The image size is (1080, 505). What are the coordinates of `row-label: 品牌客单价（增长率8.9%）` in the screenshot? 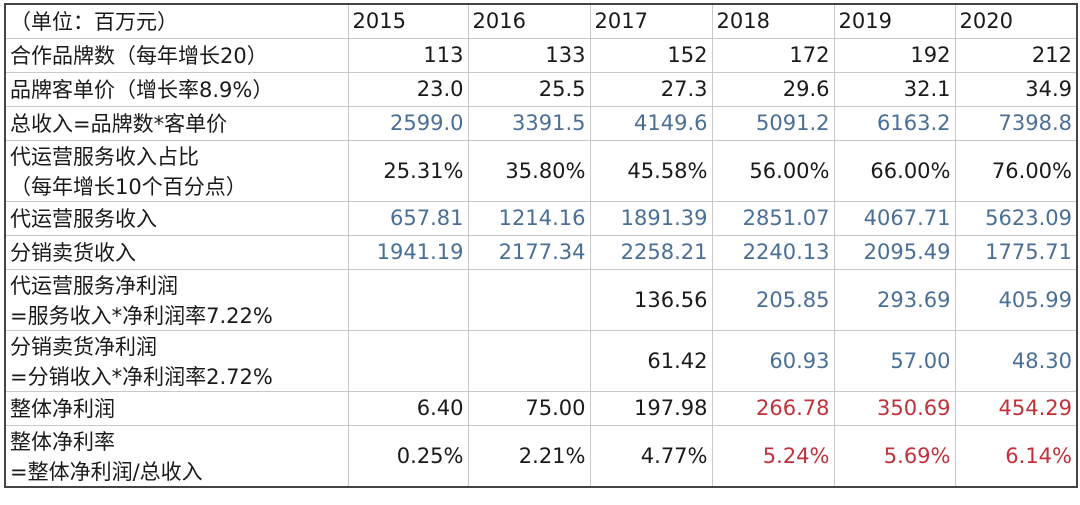 It's located at (142, 90).